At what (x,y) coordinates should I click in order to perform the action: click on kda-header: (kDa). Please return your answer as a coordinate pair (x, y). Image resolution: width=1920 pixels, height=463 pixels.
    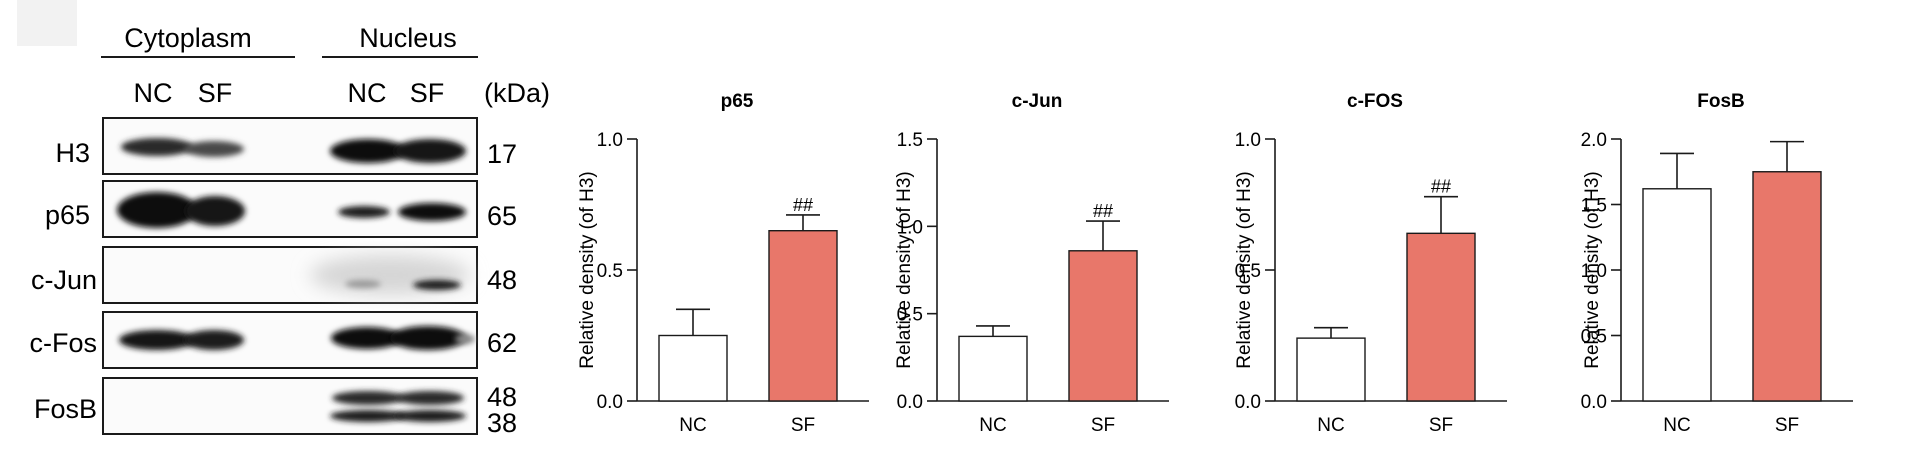
    Looking at the image, I should click on (517, 93).